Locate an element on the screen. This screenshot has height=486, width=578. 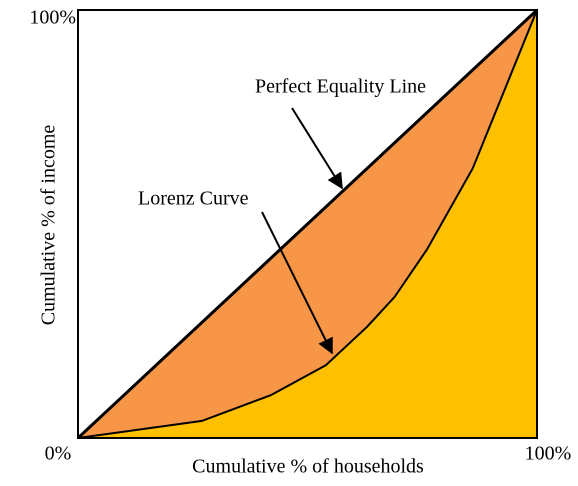
x-axis-label: Cumulative % of households is located at coordinates (308, 467).